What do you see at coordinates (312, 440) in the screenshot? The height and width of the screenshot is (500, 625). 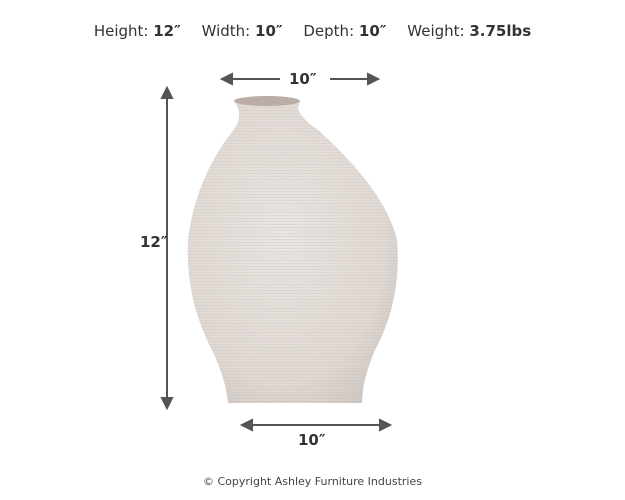 I see `bottom-width-label: 10″` at bounding box center [312, 440].